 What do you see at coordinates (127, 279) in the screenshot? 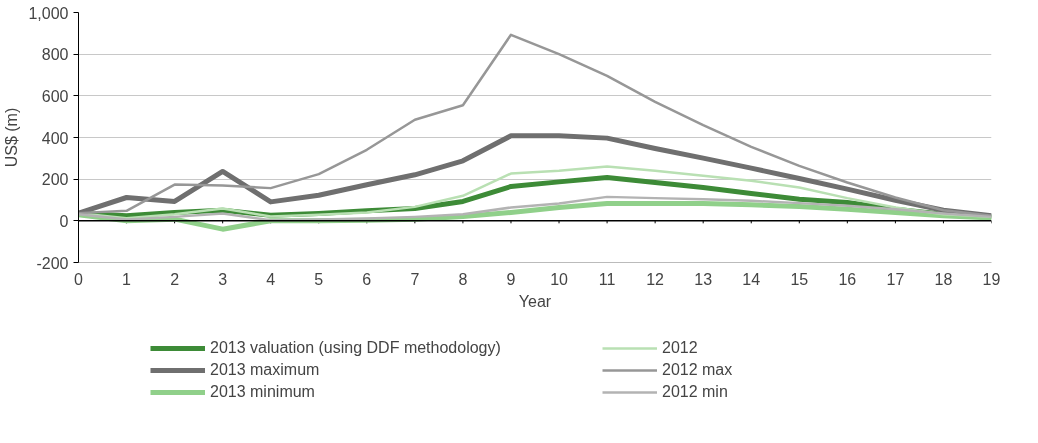
I see `x-tick-label: 1` at bounding box center [127, 279].